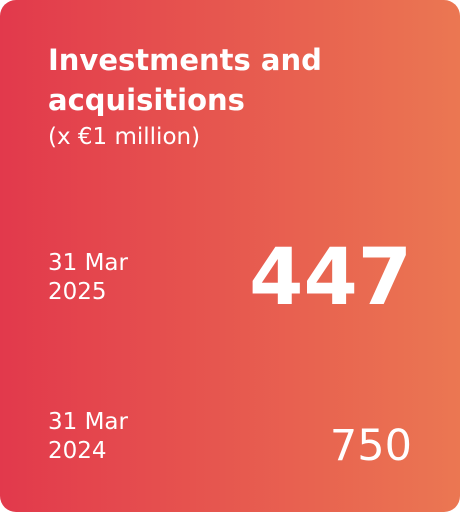 The width and height of the screenshot is (460, 512). Describe the element at coordinates (77, 292) in the screenshot. I see `current-period-year: 2025` at that location.